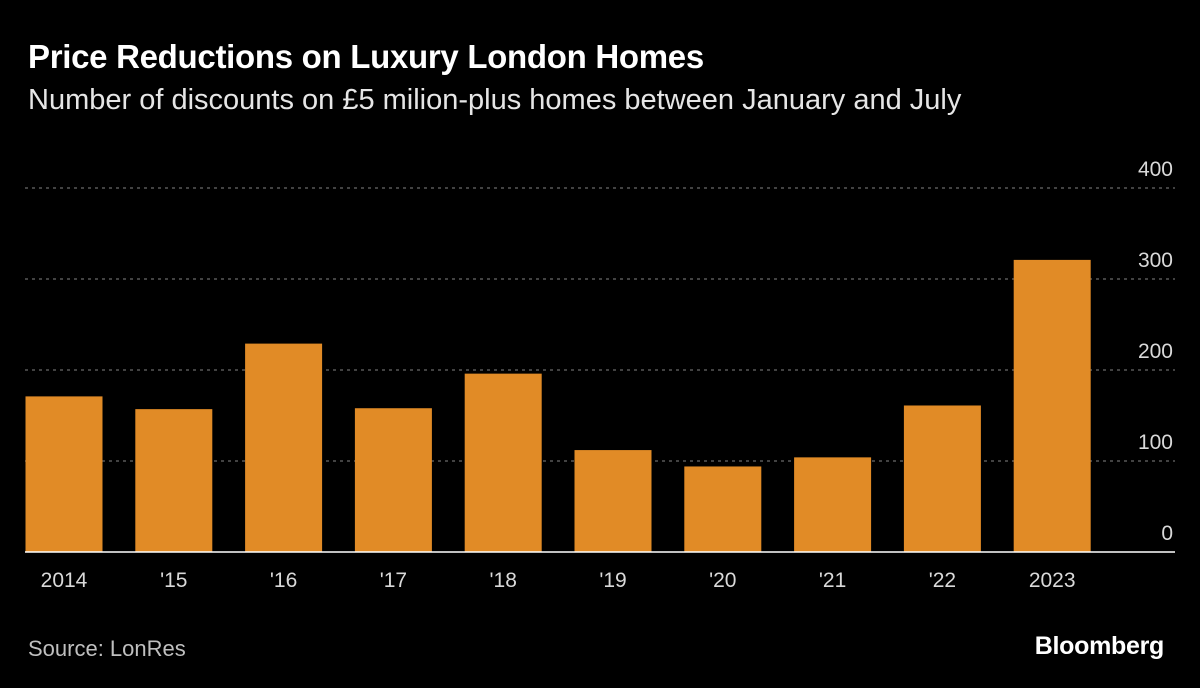 This screenshot has height=688, width=1200. Describe the element at coordinates (503, 580) in the screenshot. I see `x-tick-label: '18` at that location.